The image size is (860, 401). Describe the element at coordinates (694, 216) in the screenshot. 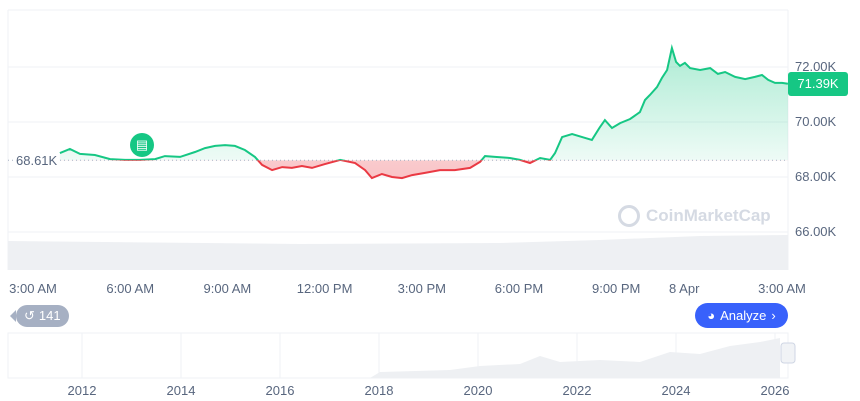

I see `watermark: CoinMarketCap` at that location.